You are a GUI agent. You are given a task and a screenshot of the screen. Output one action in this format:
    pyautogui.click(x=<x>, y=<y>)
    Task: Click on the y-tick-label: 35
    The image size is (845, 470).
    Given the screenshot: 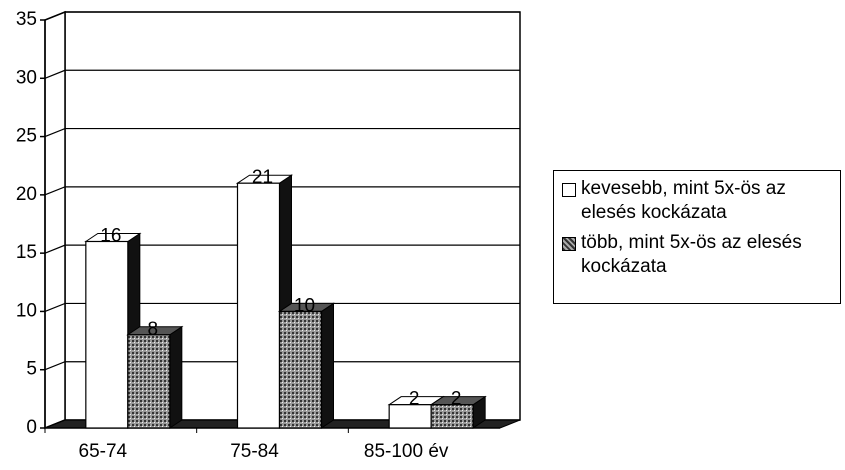 What is the action you would take?
    pyautogui.click(x=26, y=19)
    